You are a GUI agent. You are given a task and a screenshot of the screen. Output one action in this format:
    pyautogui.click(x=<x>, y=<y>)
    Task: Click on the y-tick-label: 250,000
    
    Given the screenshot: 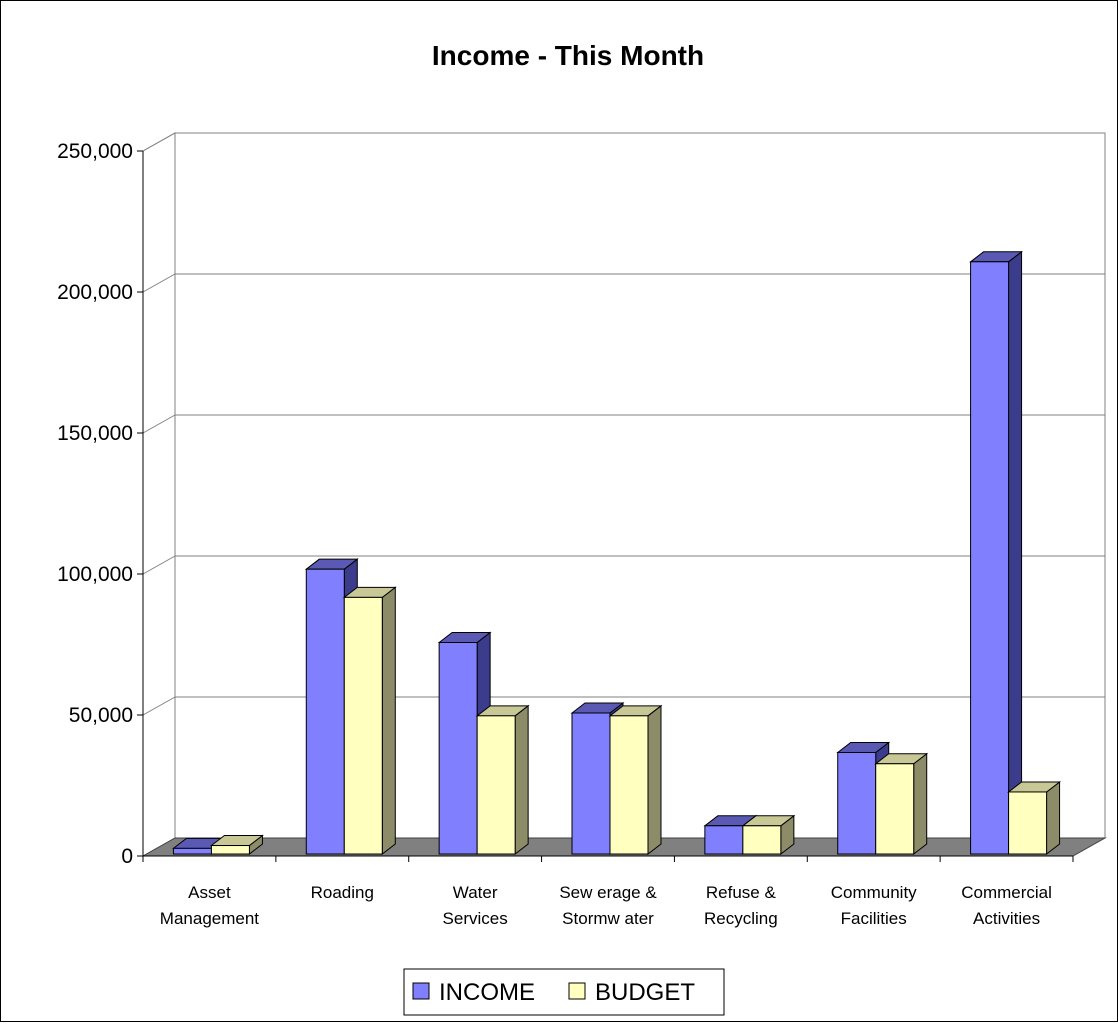 What is the action you would take?
    pyautogui.click(x=95, y=151)
    